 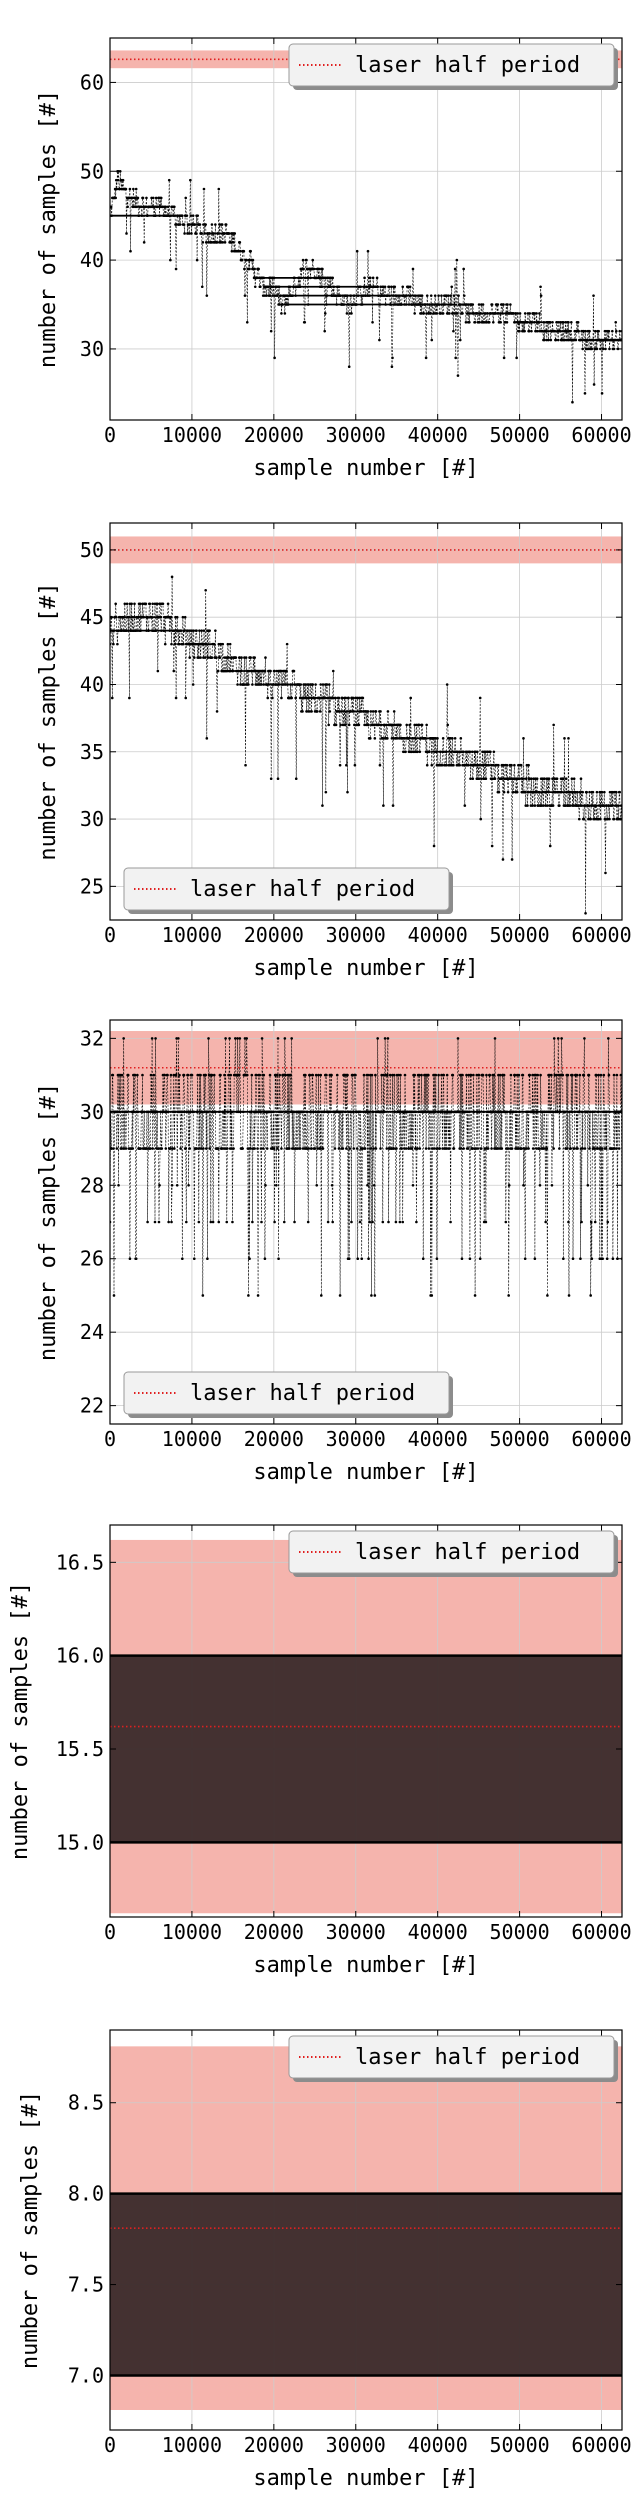 I want to click on x-tick-label: 0, so click(x=110, y=2445).